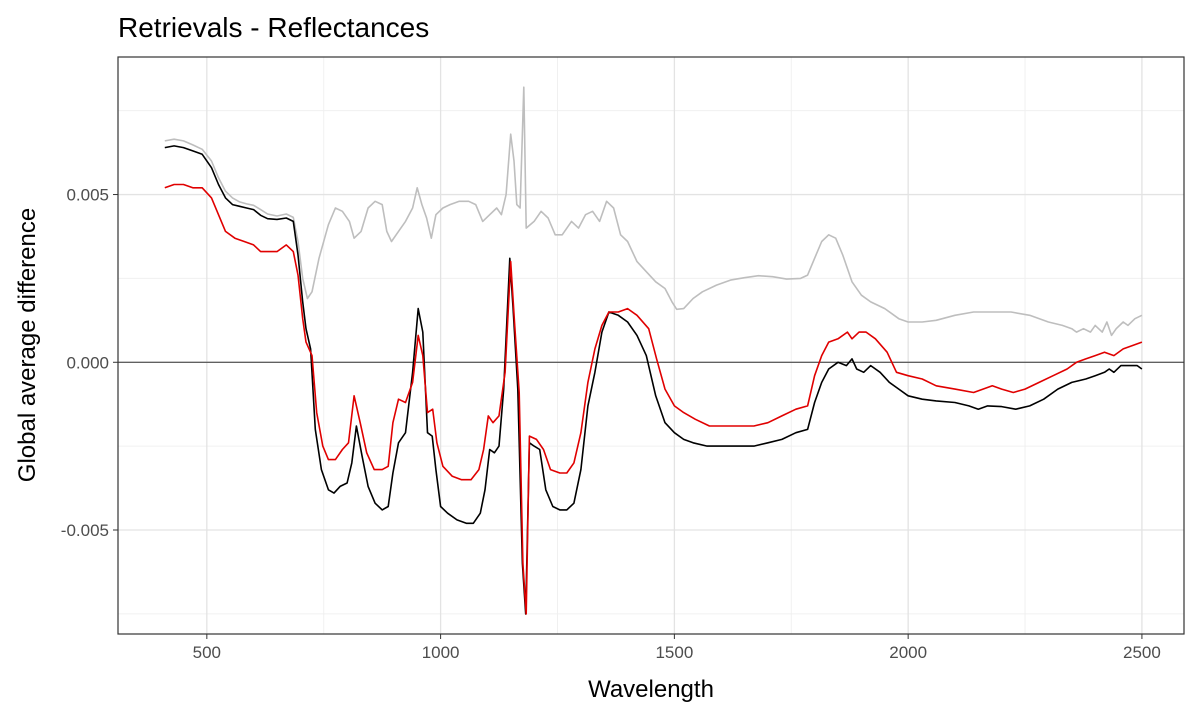  What do you see at coordinates (674, 652) in the screenshot?
I see `x-tick-label: 1500` at bounding box center [674, 652].